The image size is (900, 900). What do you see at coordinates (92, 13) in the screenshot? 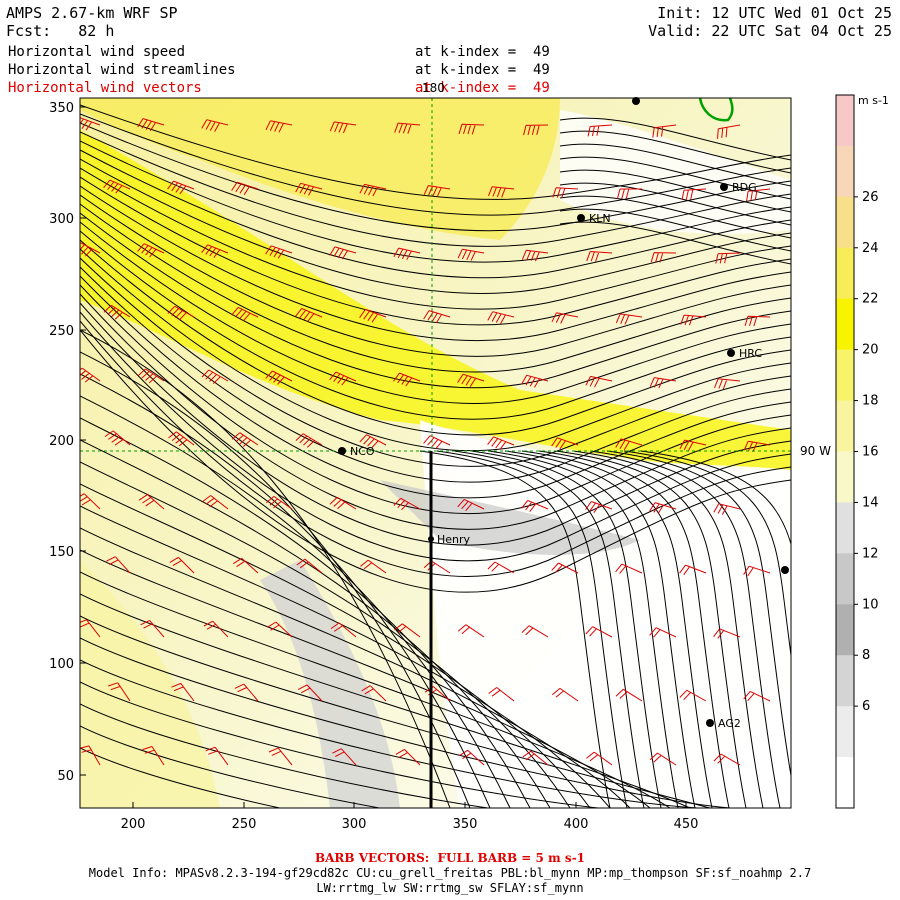
I see `model-title: AMPS 2.67-km WRF SP` at bounding box center [92, 13].